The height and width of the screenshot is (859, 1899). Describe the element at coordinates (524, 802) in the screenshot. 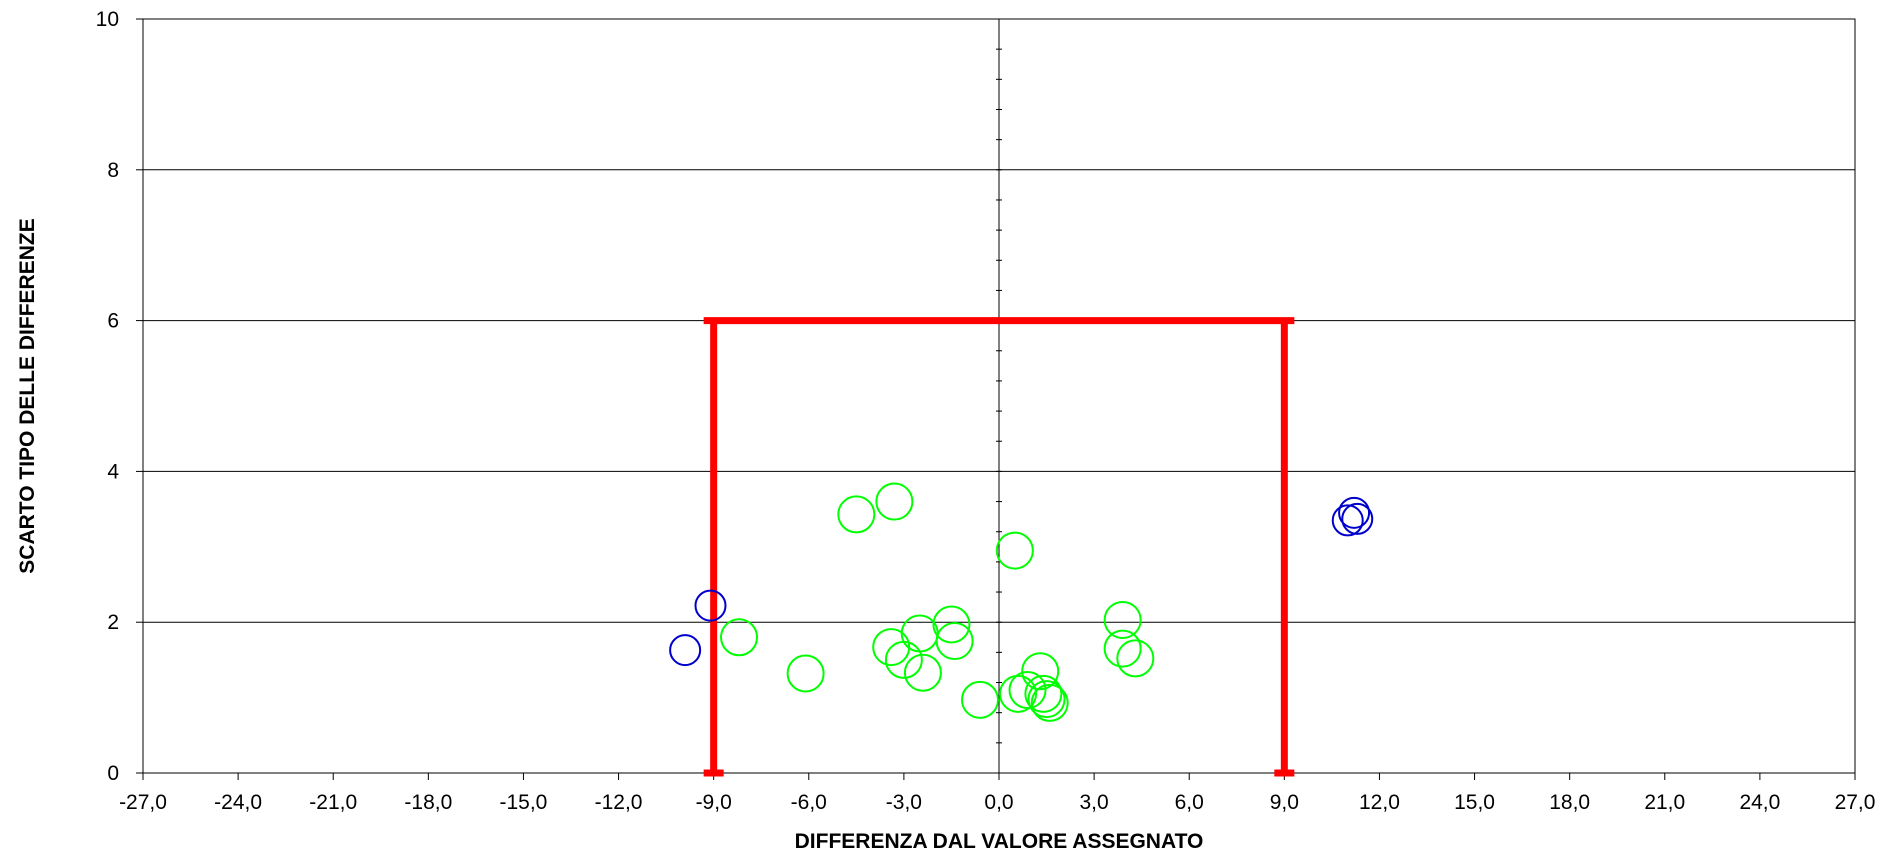

I see `x-tick-label: -15,0` at that location.